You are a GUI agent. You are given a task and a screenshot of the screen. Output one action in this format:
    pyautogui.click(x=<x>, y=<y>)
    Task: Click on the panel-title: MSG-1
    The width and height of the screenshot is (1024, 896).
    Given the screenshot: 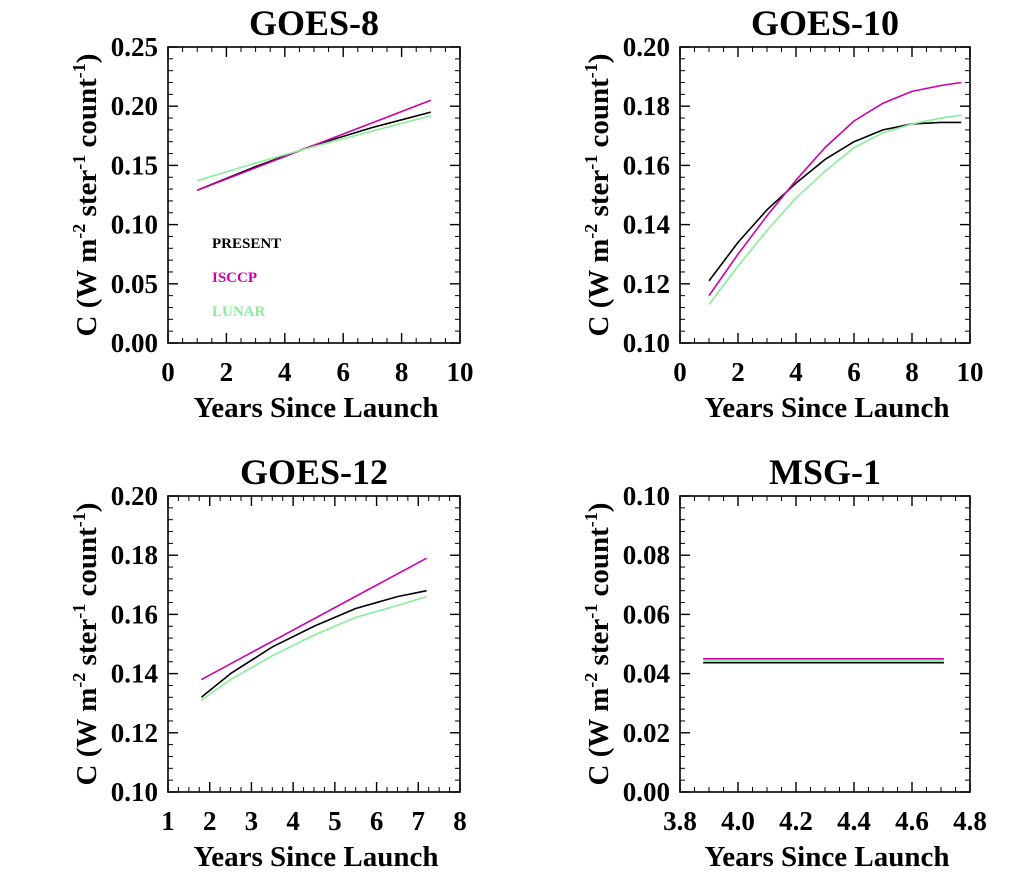 What is the action you would take?
    pyautogui.click(x=825, y=472)
    